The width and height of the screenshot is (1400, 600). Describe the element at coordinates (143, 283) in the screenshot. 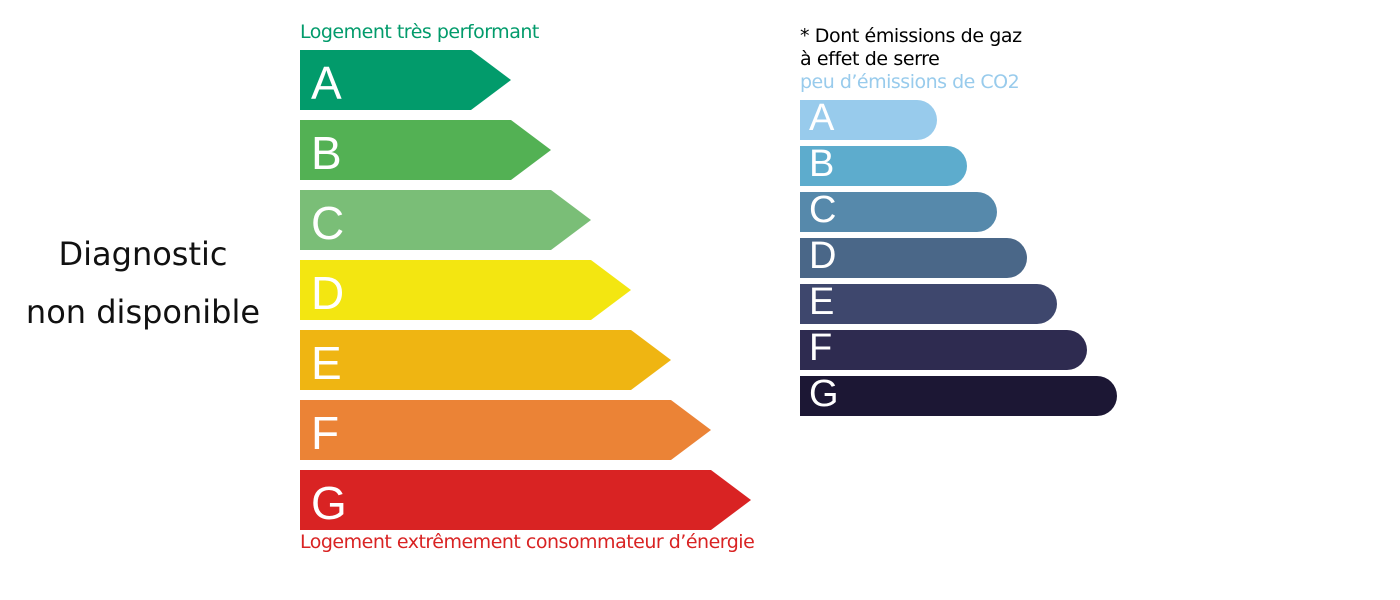

I see `diagnostic-unavailable-text: Diagnostic non disponible` at that location.